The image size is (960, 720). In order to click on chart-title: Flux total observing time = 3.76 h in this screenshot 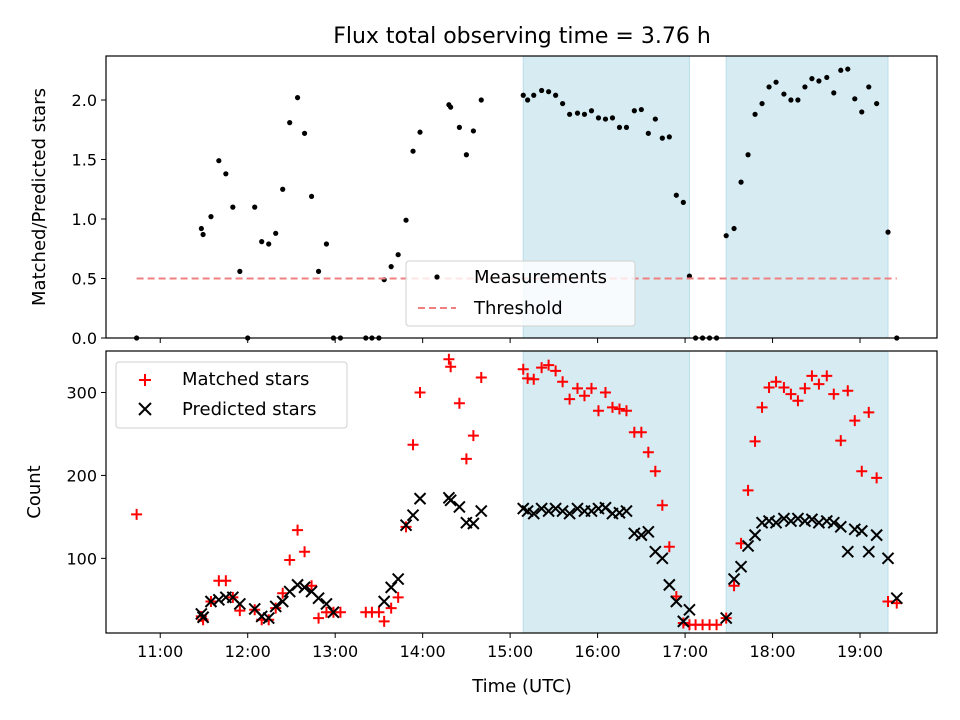, I will do `click(522, 36)`.